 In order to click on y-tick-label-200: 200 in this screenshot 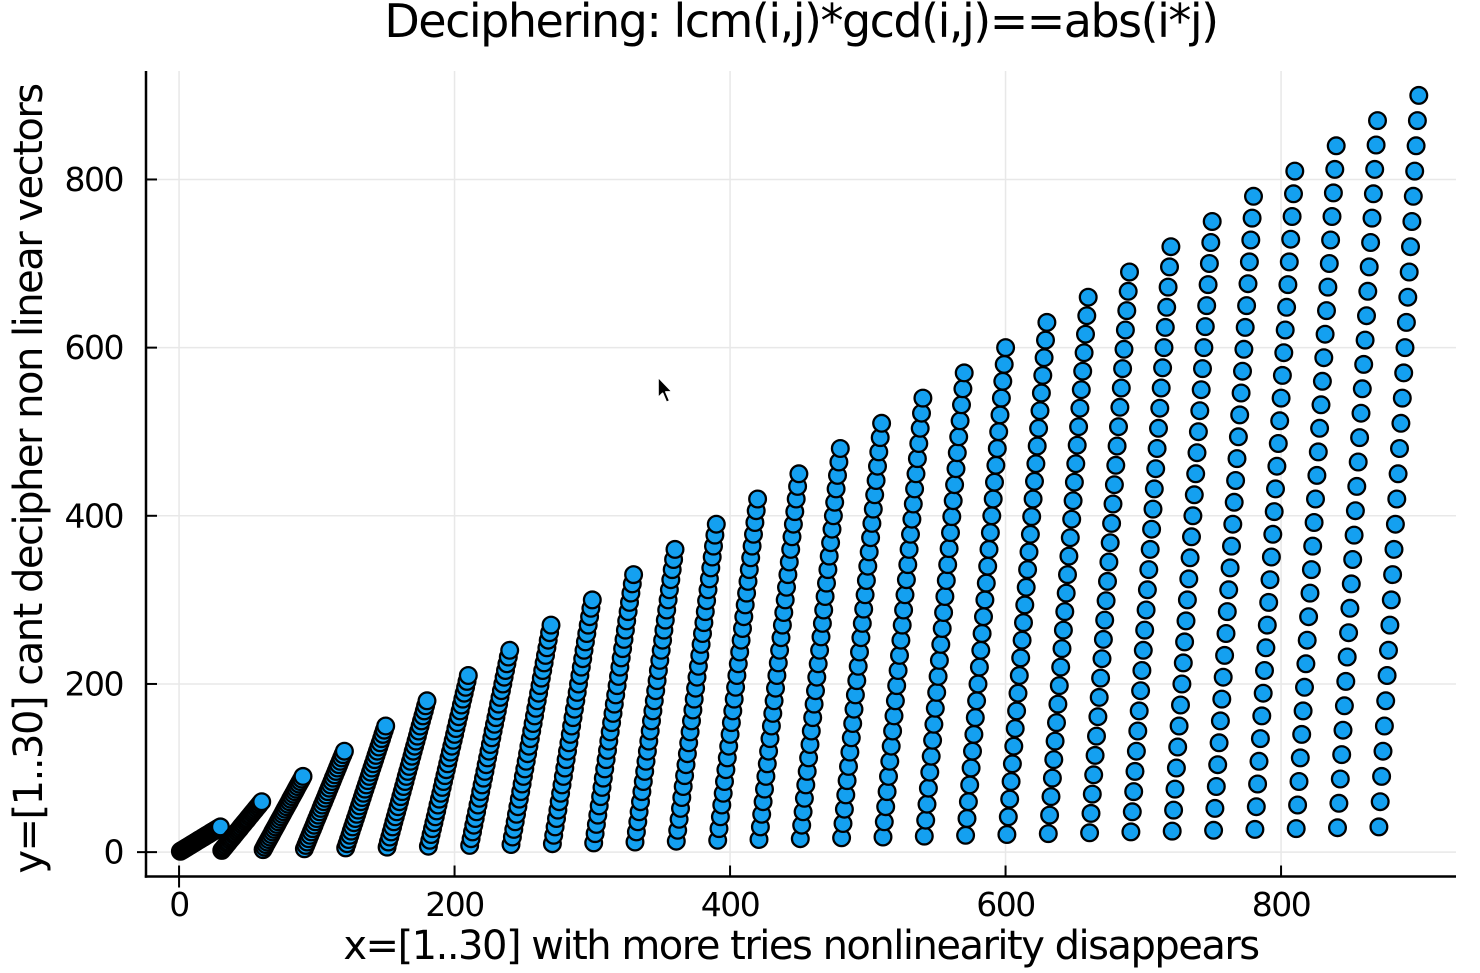, I will do `click(94, 683)`.